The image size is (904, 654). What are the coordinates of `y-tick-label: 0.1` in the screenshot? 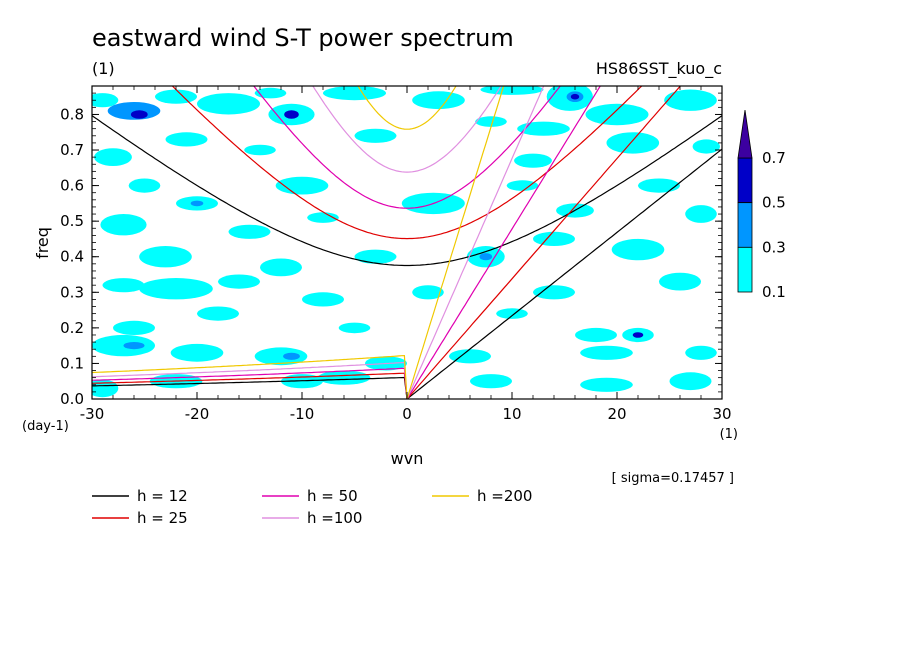 It's located at (72, 363).